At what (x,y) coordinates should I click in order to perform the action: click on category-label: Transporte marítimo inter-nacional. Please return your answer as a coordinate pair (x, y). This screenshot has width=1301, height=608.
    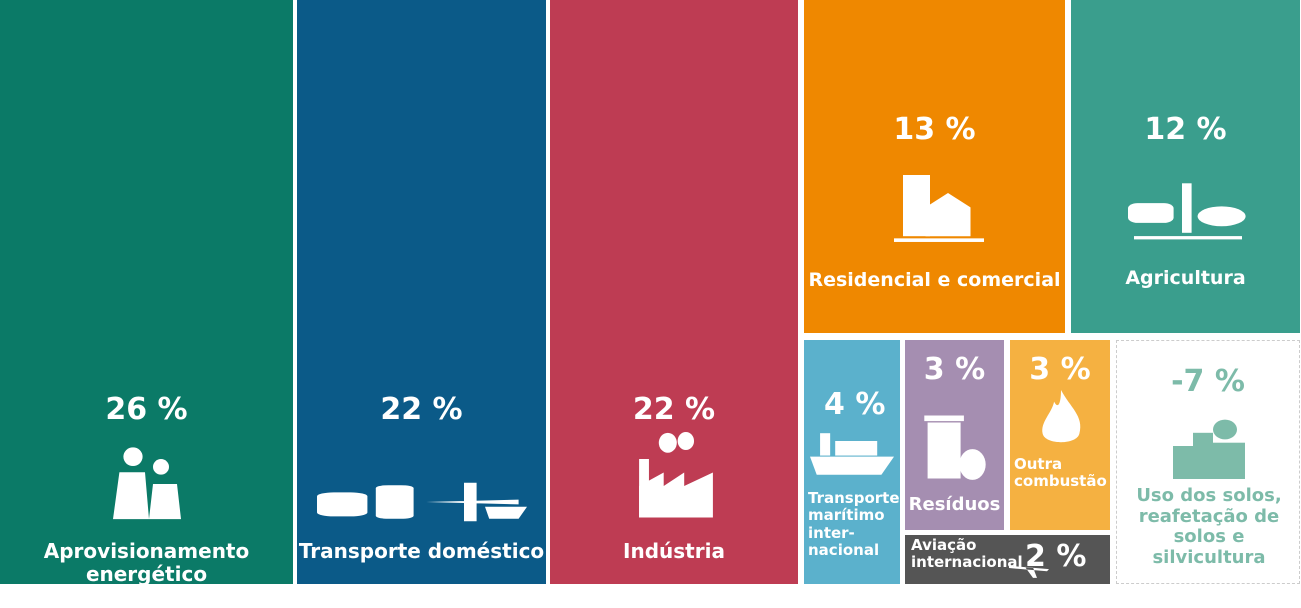
    Looking at the image, I should click on (854, 524).